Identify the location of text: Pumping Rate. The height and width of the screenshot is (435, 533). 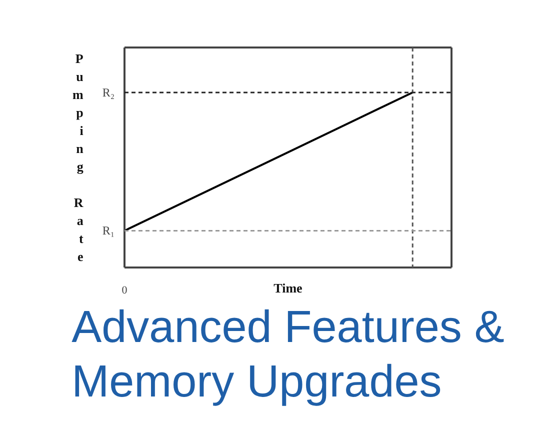
(78, 157).